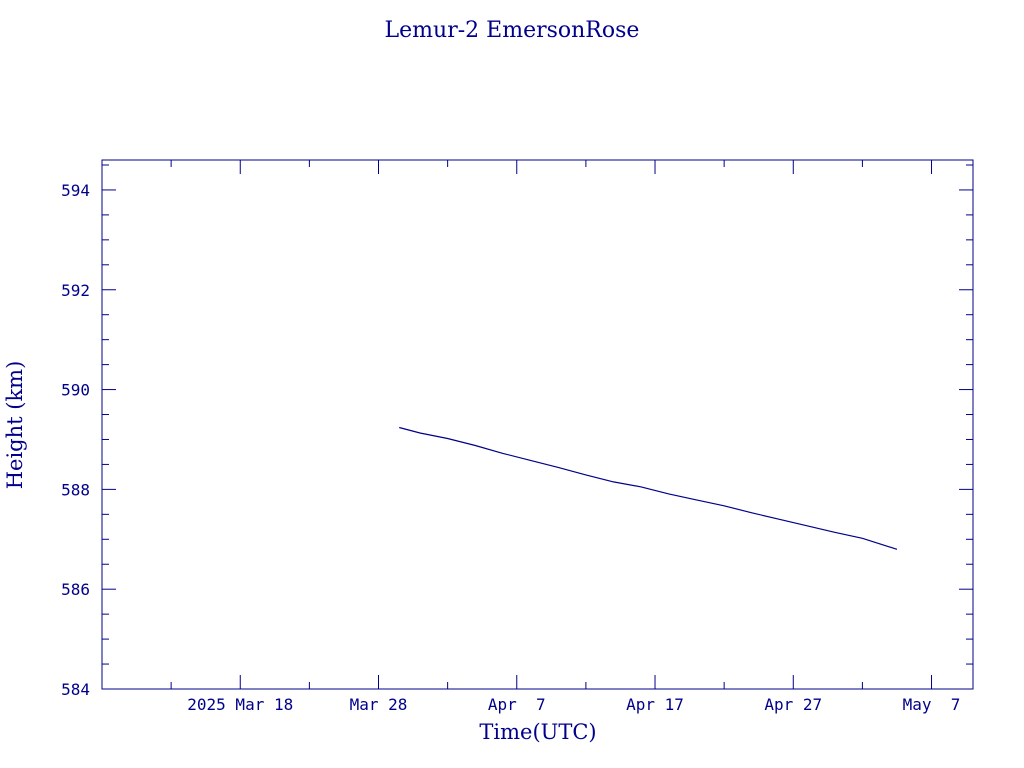 The height and width of the screenshot is (768, 1024). What do you see at coordinates (75, 489) in the screenshot?
I see `y-tick-label: 588` at bounding box center [75, 489].